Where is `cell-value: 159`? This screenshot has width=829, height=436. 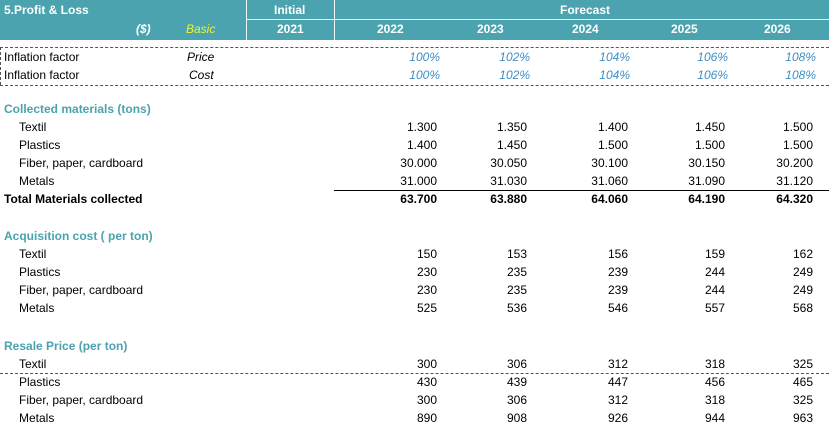
cell-value: 159 is located at coordinates (714, 254).